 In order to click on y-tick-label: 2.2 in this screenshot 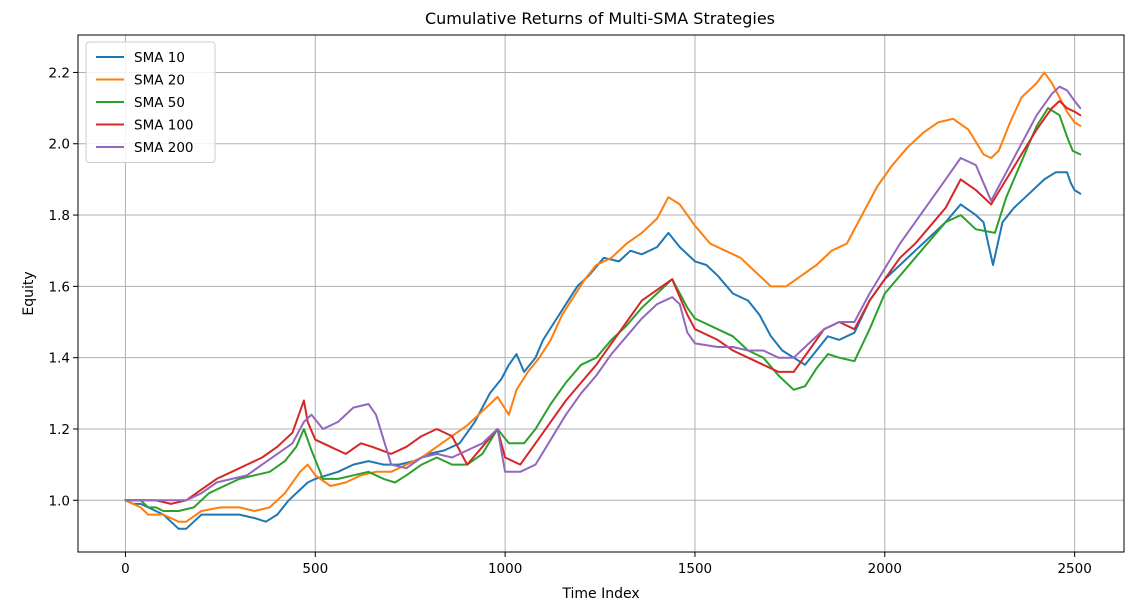, I will do `click(59, 73)`.